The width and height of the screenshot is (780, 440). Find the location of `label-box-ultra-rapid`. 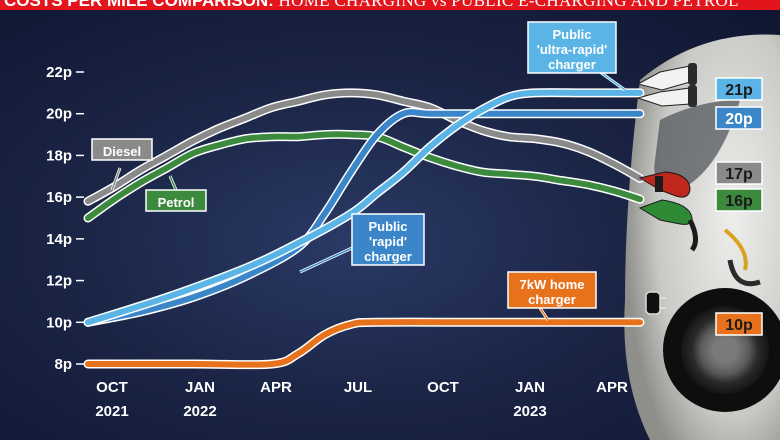

label-box-ultra-rapid is located at coordinates (572, 47).